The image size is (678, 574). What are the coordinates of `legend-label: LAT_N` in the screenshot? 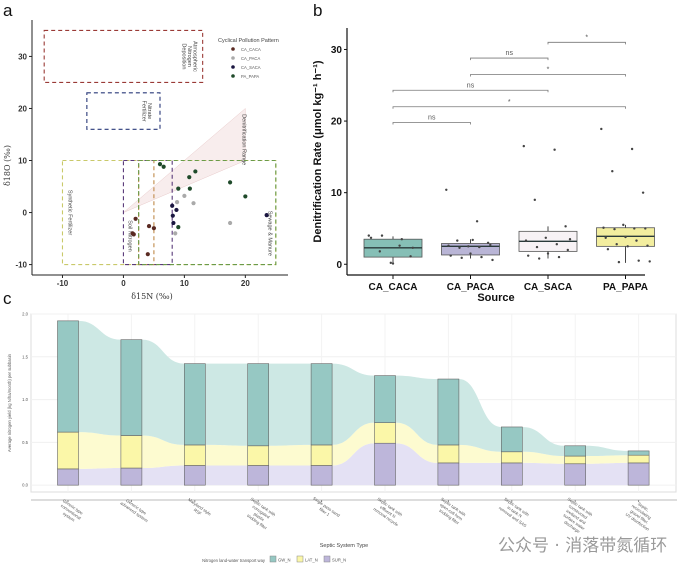 It's located at (311, 560).